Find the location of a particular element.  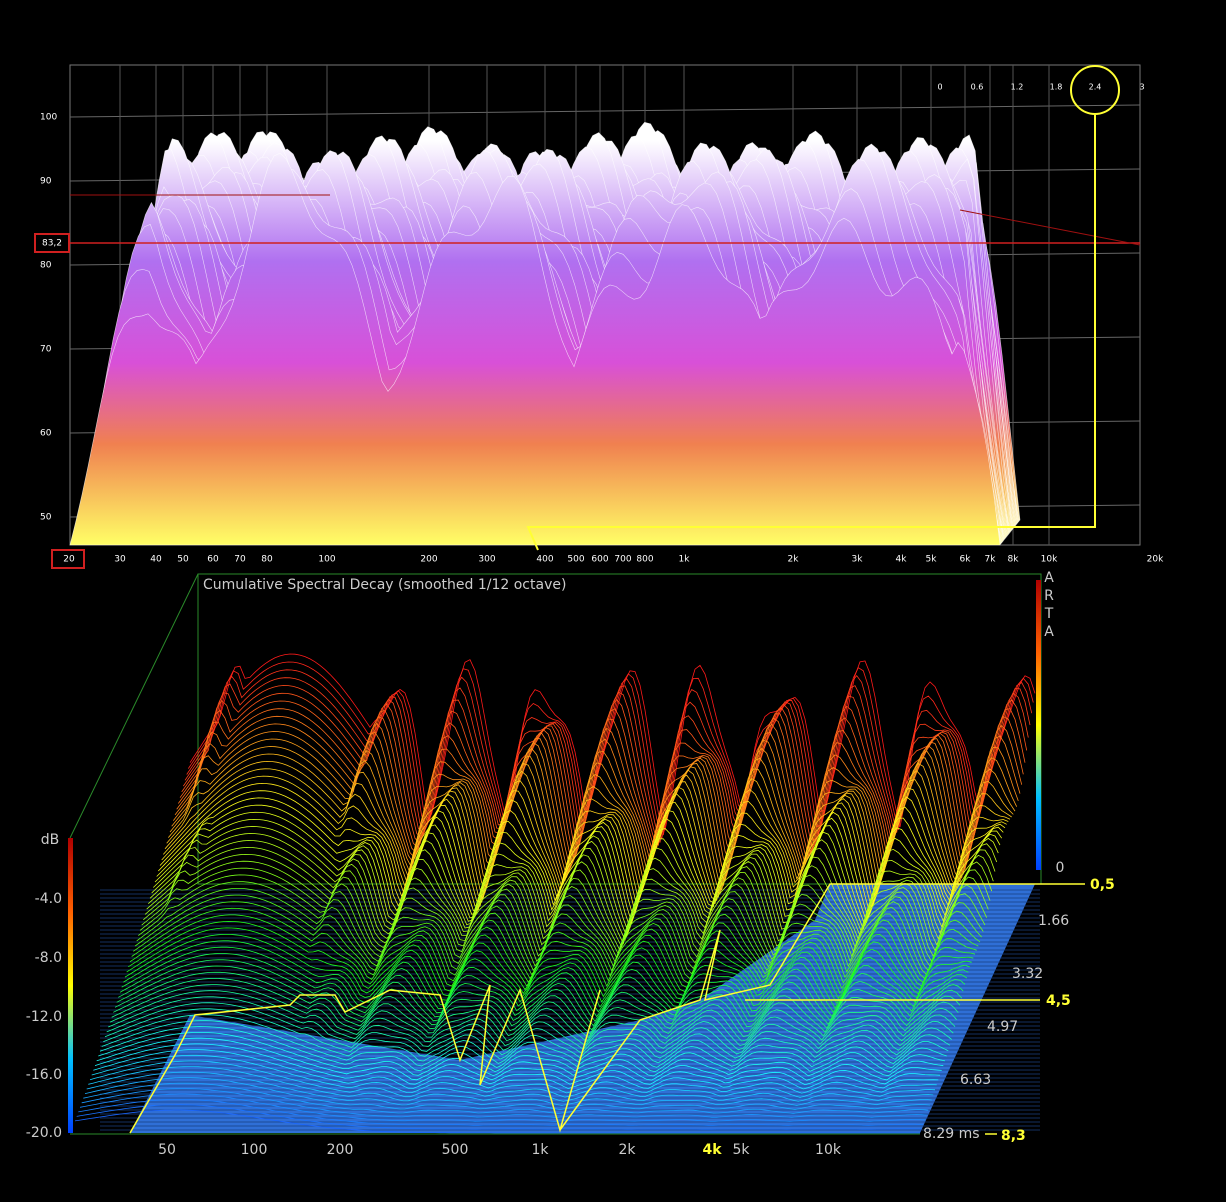

annotation: 4,5 is located at coordinates (1058, 1001).